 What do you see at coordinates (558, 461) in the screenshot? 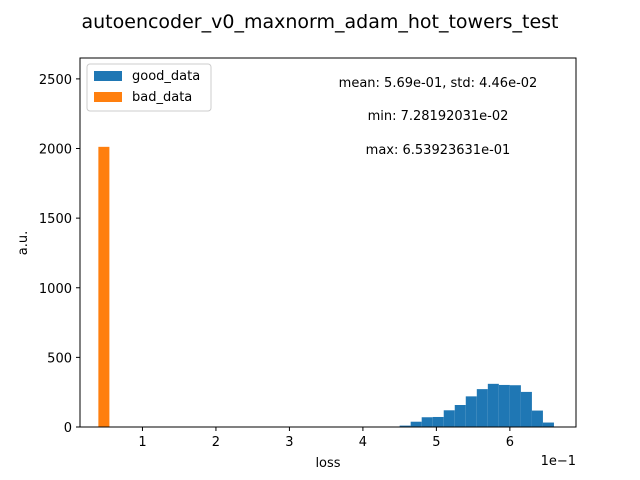
I see `x-offset-label: 1e−1` at bounding box center [558, 461].